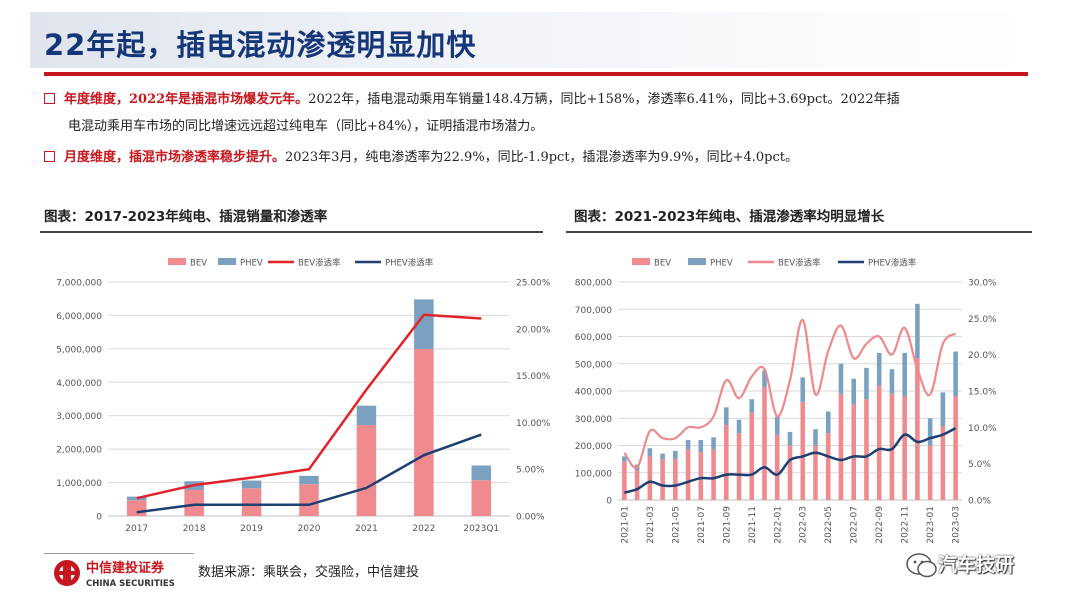 The width and height of the screenshot is (1080, 609). I want to click on china-securities-logo: 中信建投证券 CHINA SECURITIES, so click(114, 574).